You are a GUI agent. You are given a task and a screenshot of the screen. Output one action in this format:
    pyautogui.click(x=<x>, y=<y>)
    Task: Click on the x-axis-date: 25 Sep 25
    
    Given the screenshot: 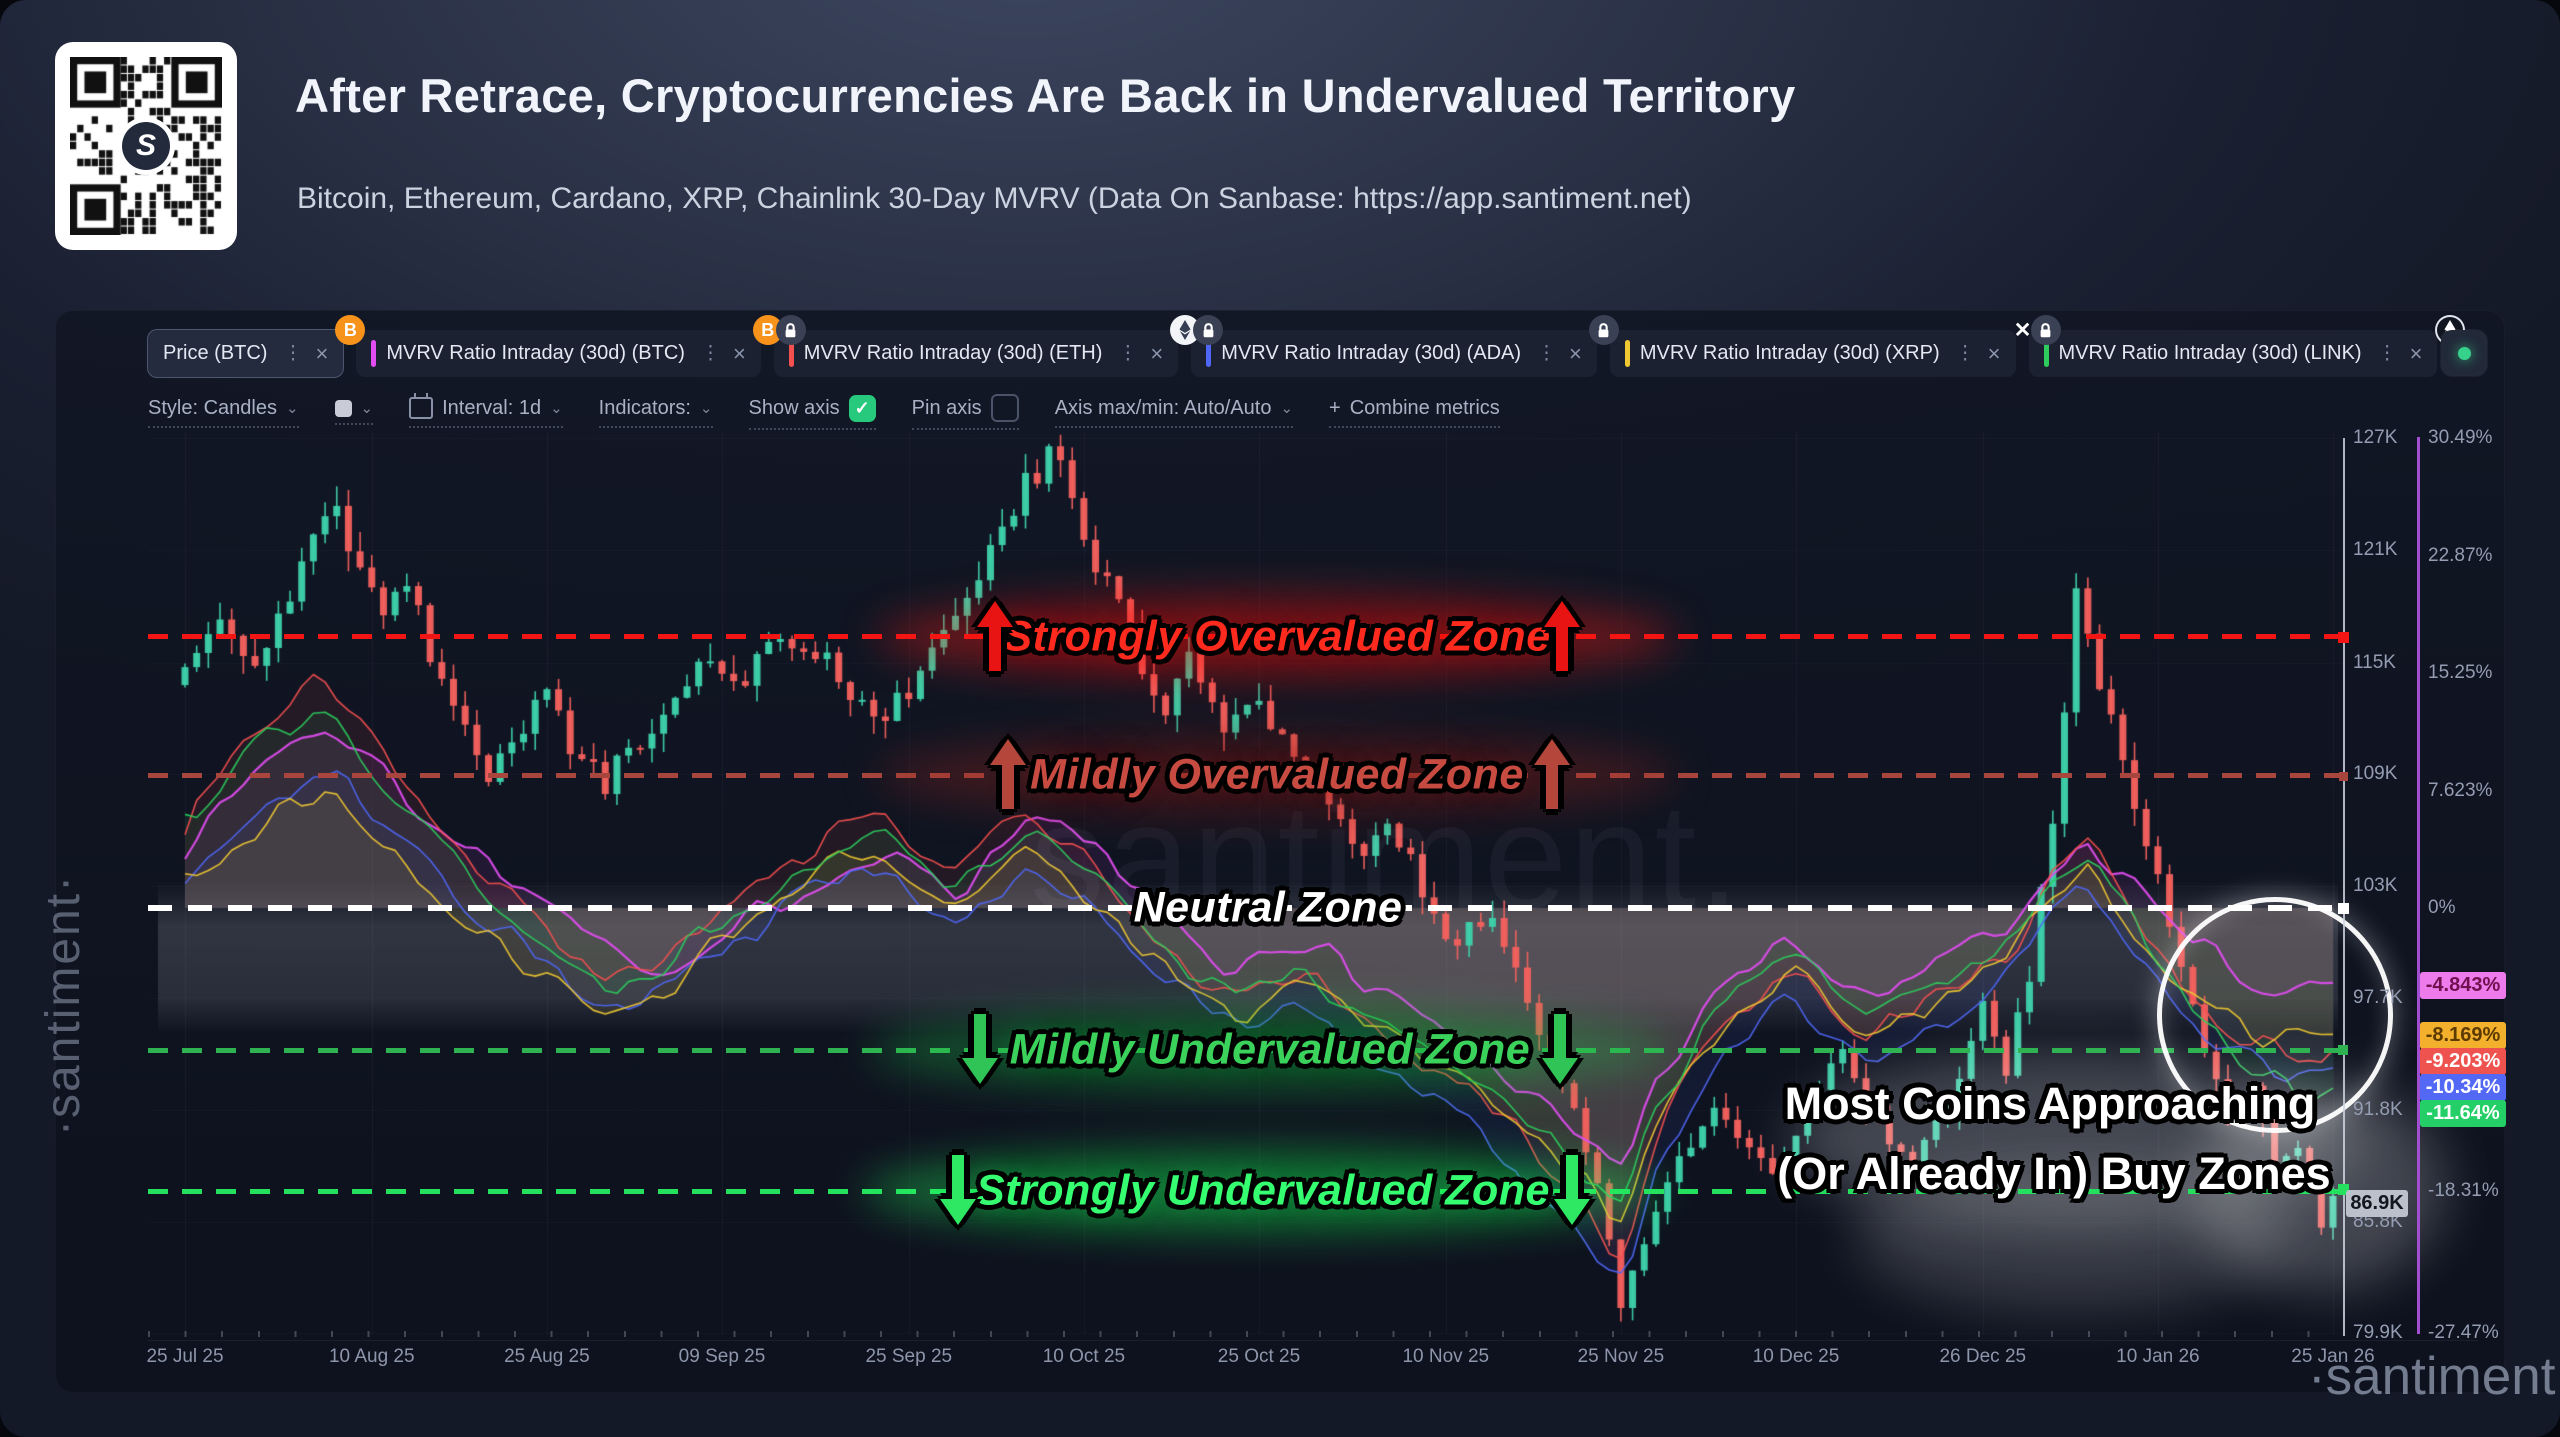 What is the action you would take?
    pyautogui.click(x=909, y=1356)
    